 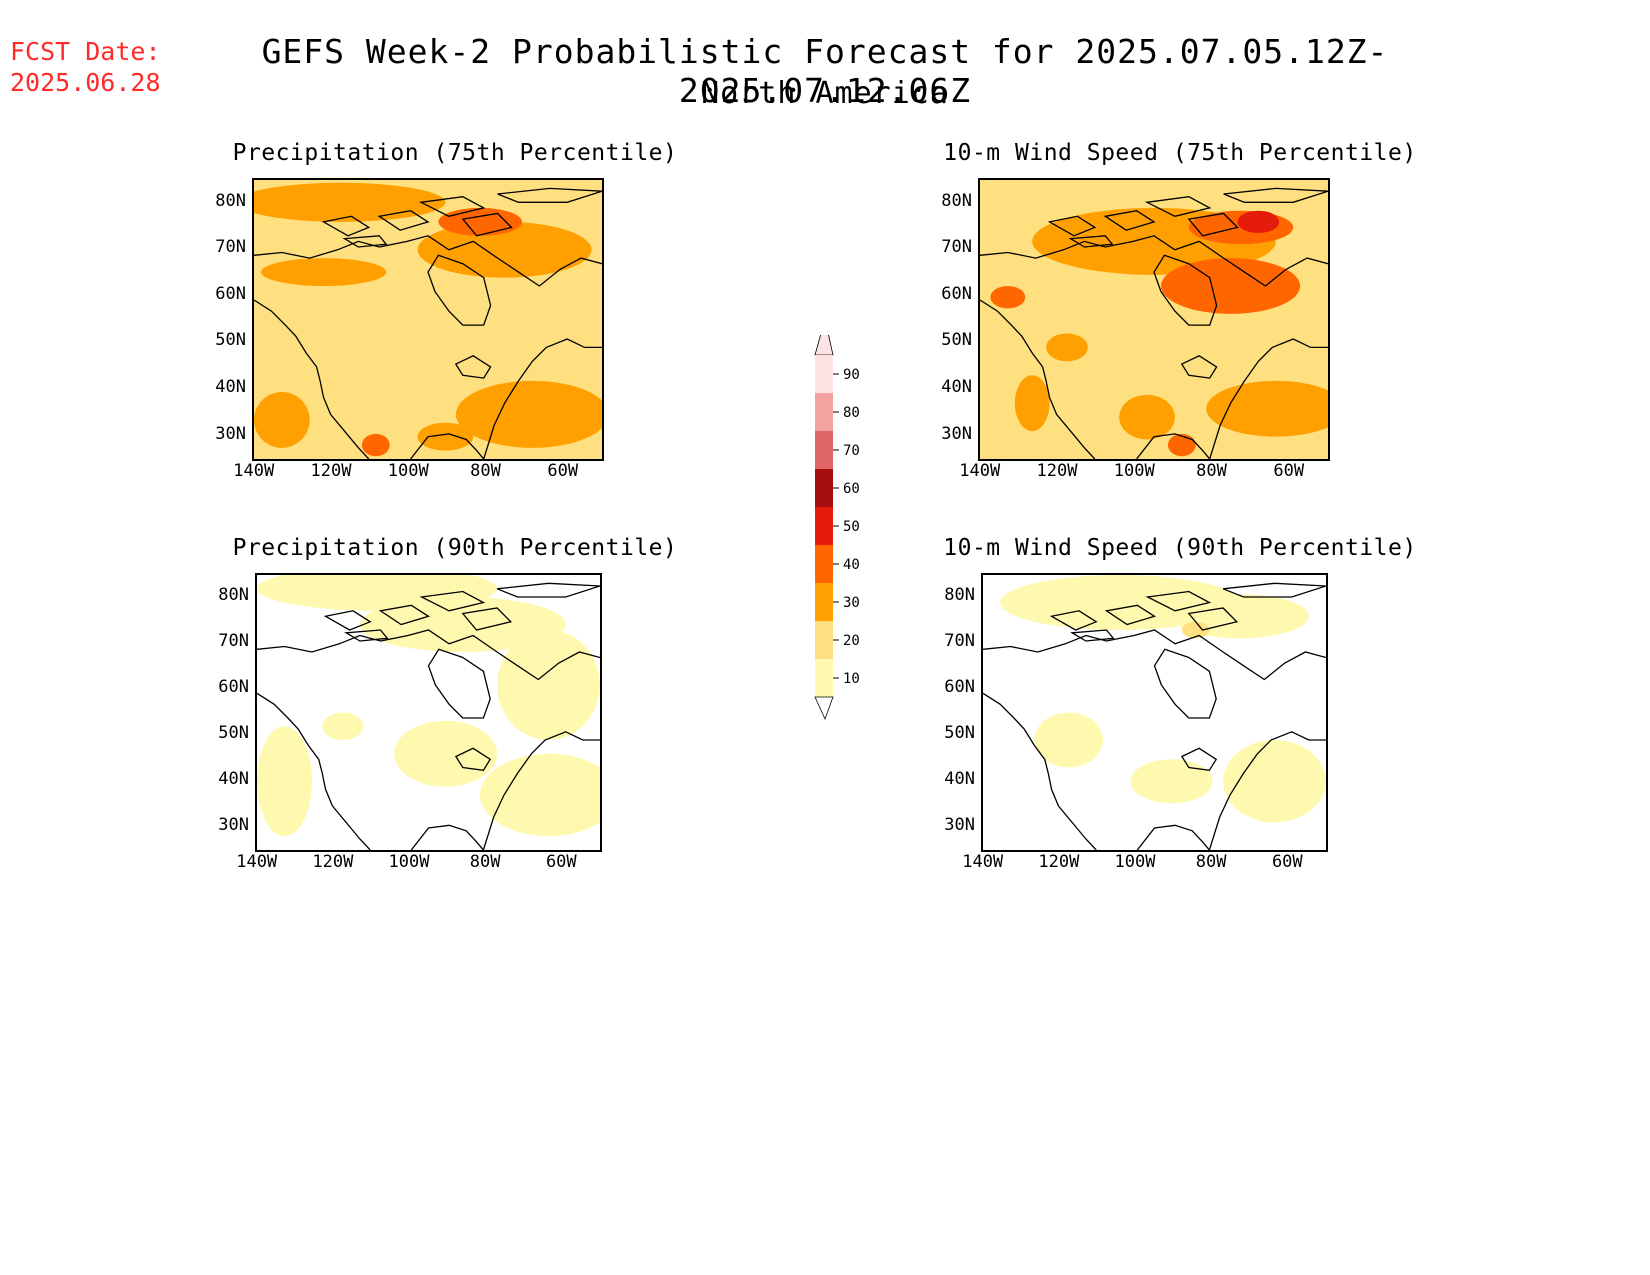 What do you see at coordinates (851, 413) in the screenshot?
I see `colorbar-label: 80` at bounding box center [851, 413].